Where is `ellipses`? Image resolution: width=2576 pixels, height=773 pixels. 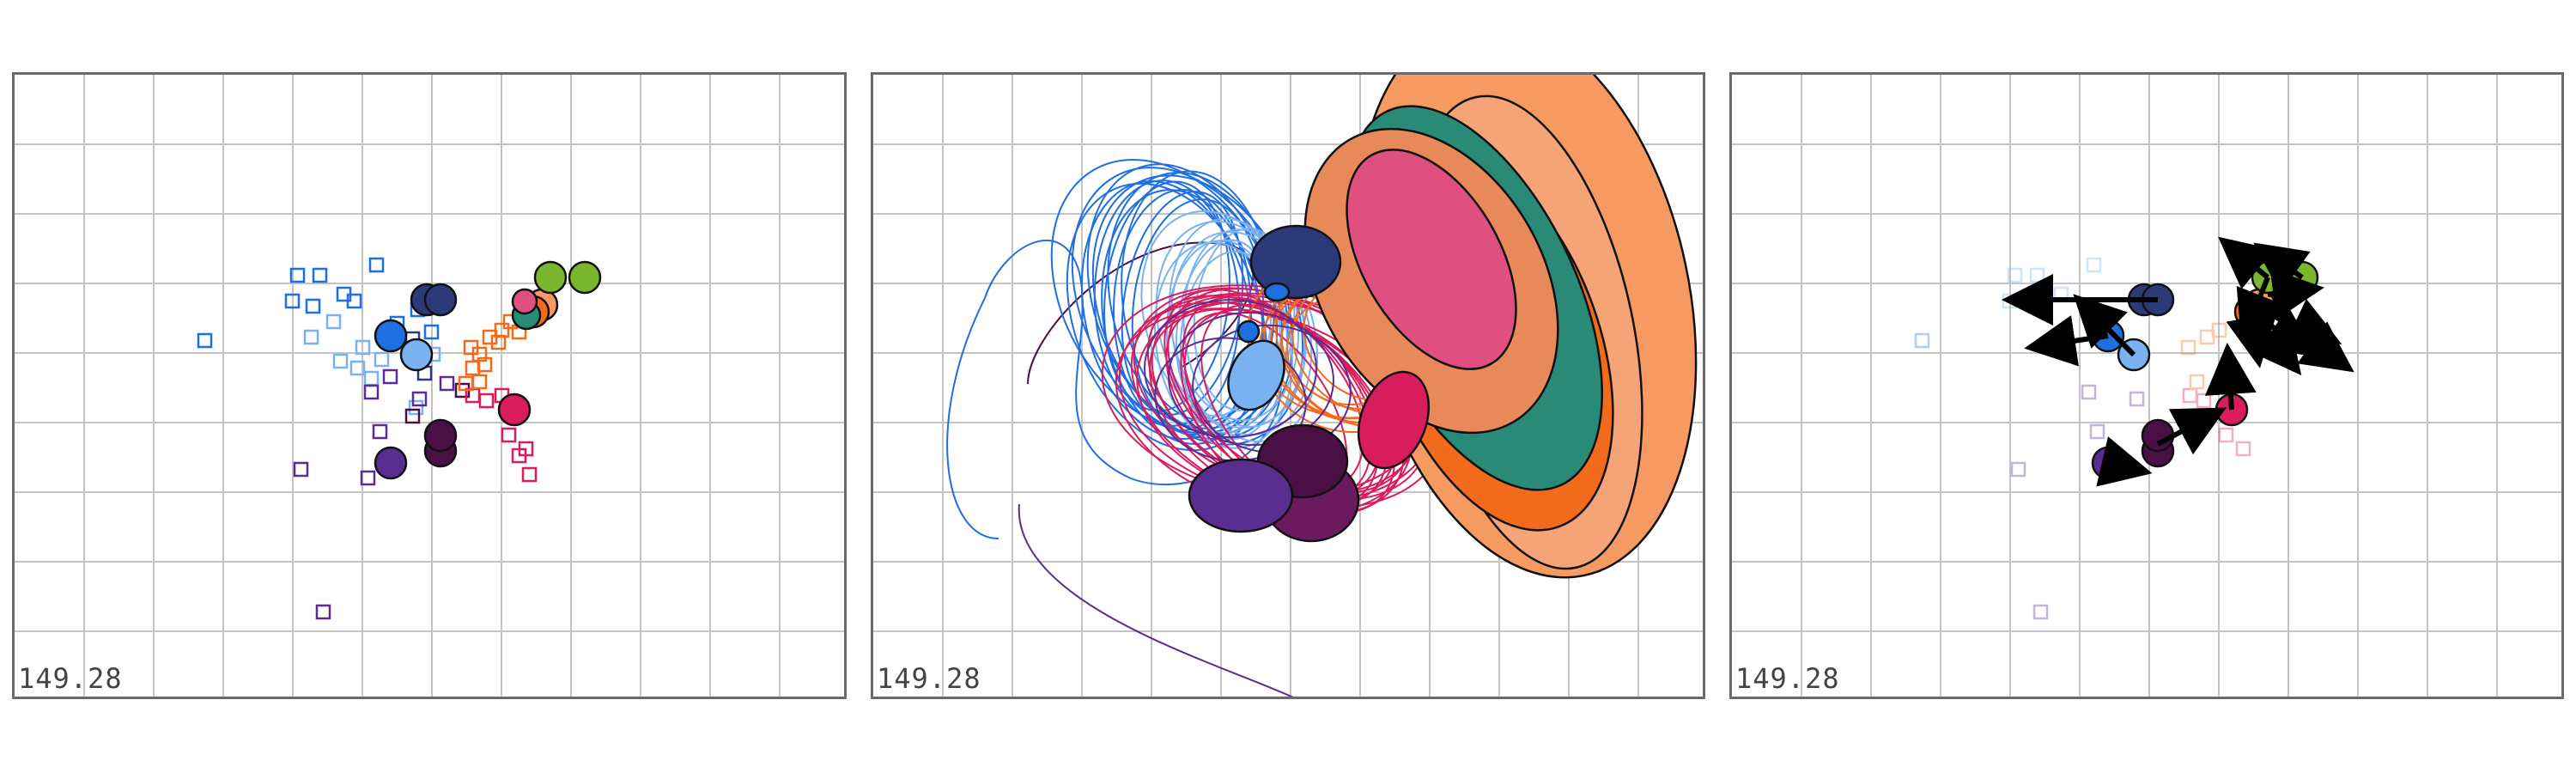
ellipses is located at coordinates (1443, 327).